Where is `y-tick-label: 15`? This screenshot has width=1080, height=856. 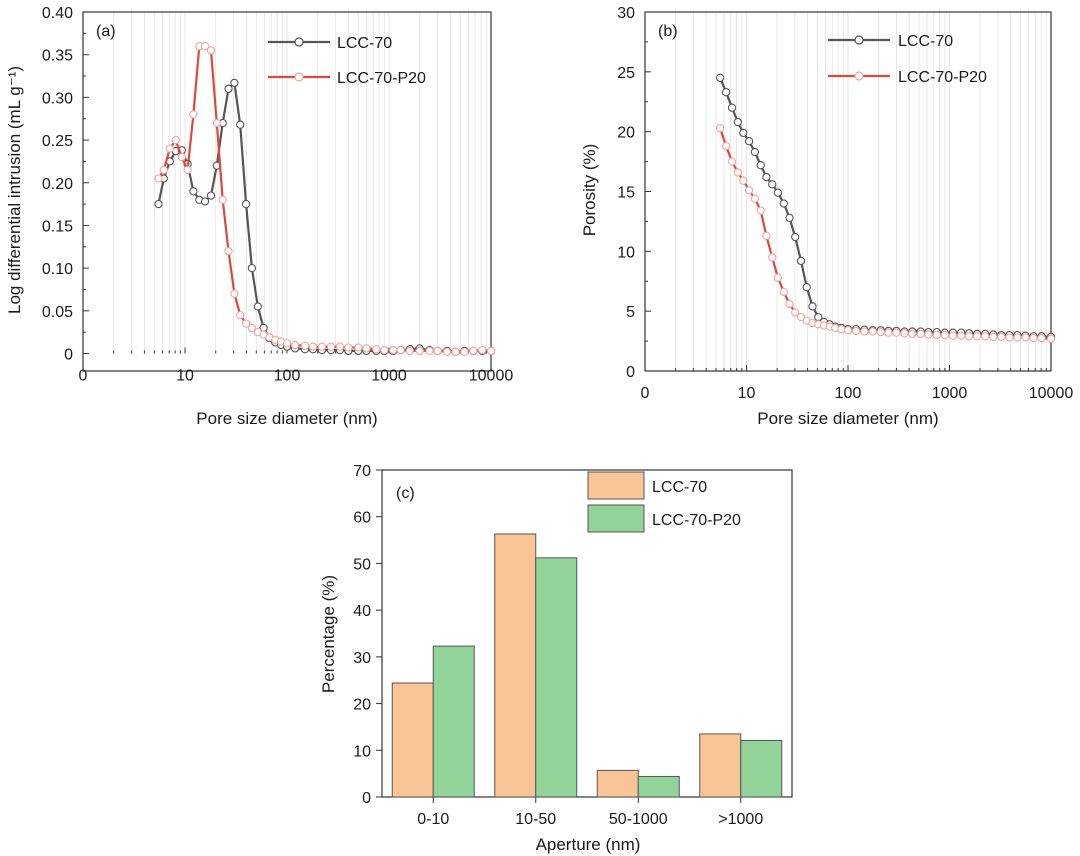
y-tick-label: 15 is located at coordinates (626, 193).